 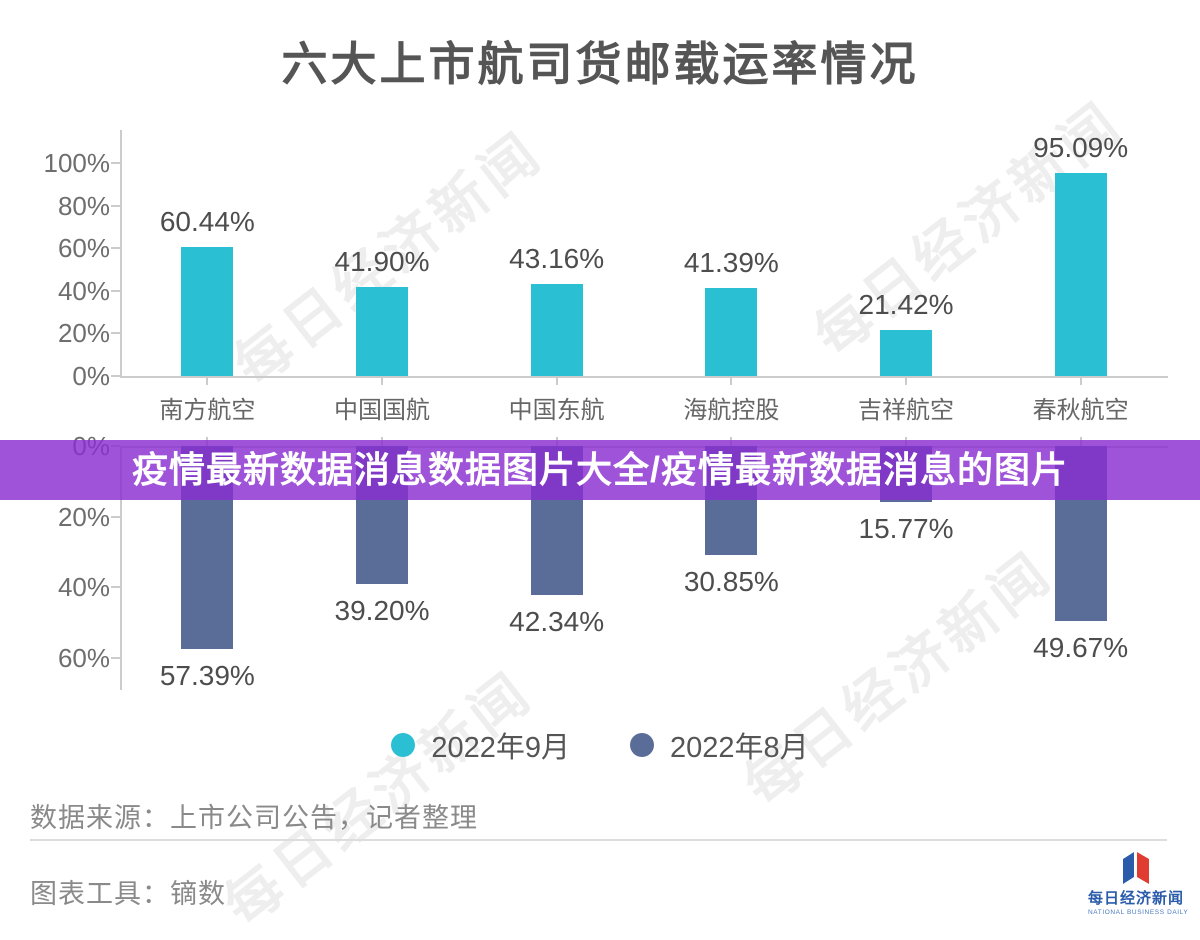 What do you see at coordinates (121, 253) in the screenshot?
I see `top-y-axis` at bounding box center [121, 253].